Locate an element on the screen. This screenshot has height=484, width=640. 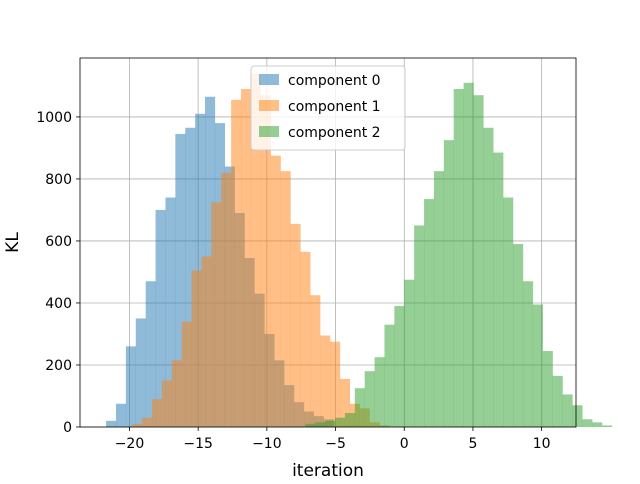
x-tick-label: −10 is located at coordinates (267, 444).